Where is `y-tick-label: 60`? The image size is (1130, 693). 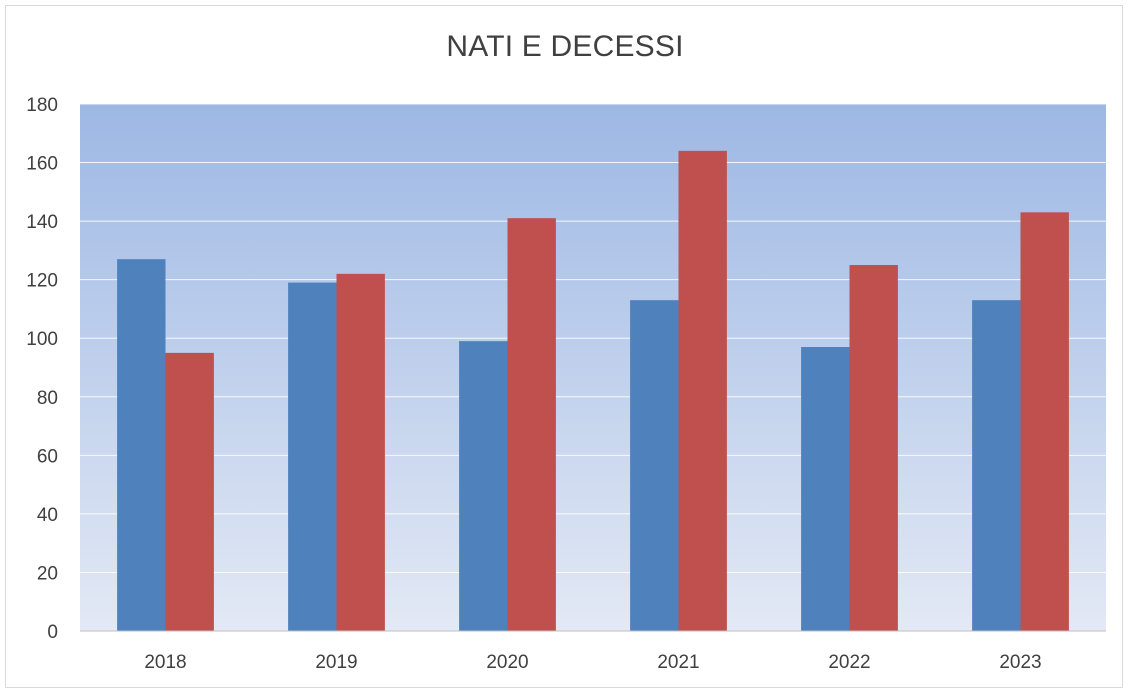 y-tick-label: 60 is located at coordinates (47, 456).